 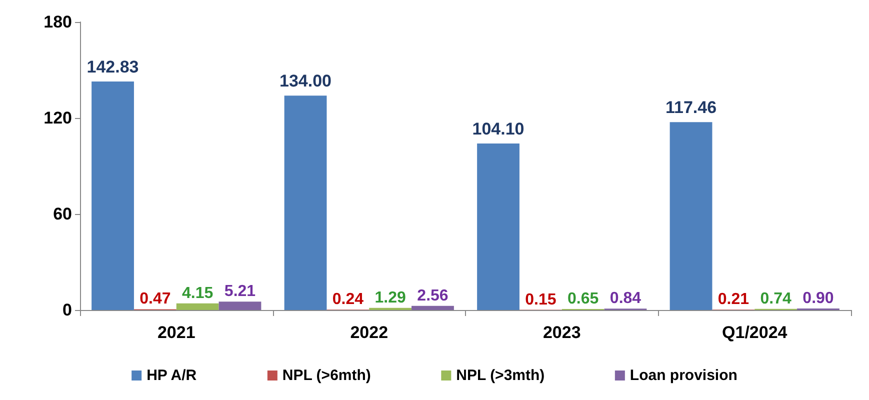 What do you see at coordinates (561, 332) in the screenshot?
I see `x-tick-label: 2023` at bounding box center [561, 332].